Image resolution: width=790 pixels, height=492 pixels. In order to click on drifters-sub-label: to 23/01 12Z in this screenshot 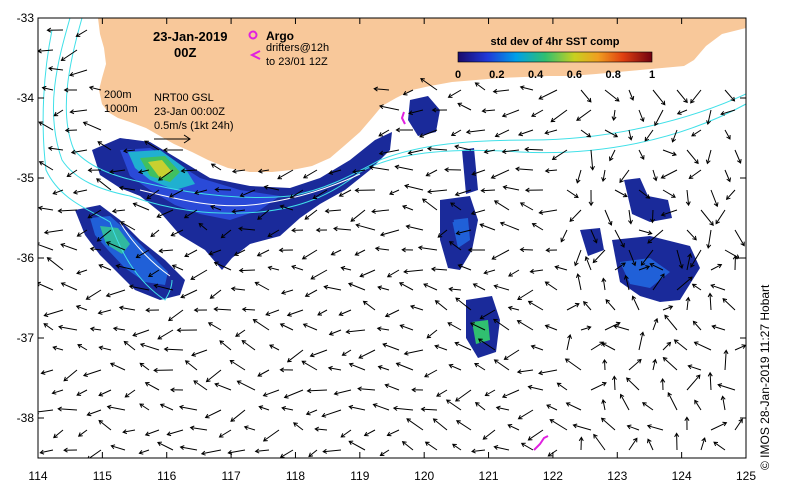, I will do `click(297, 62)`.